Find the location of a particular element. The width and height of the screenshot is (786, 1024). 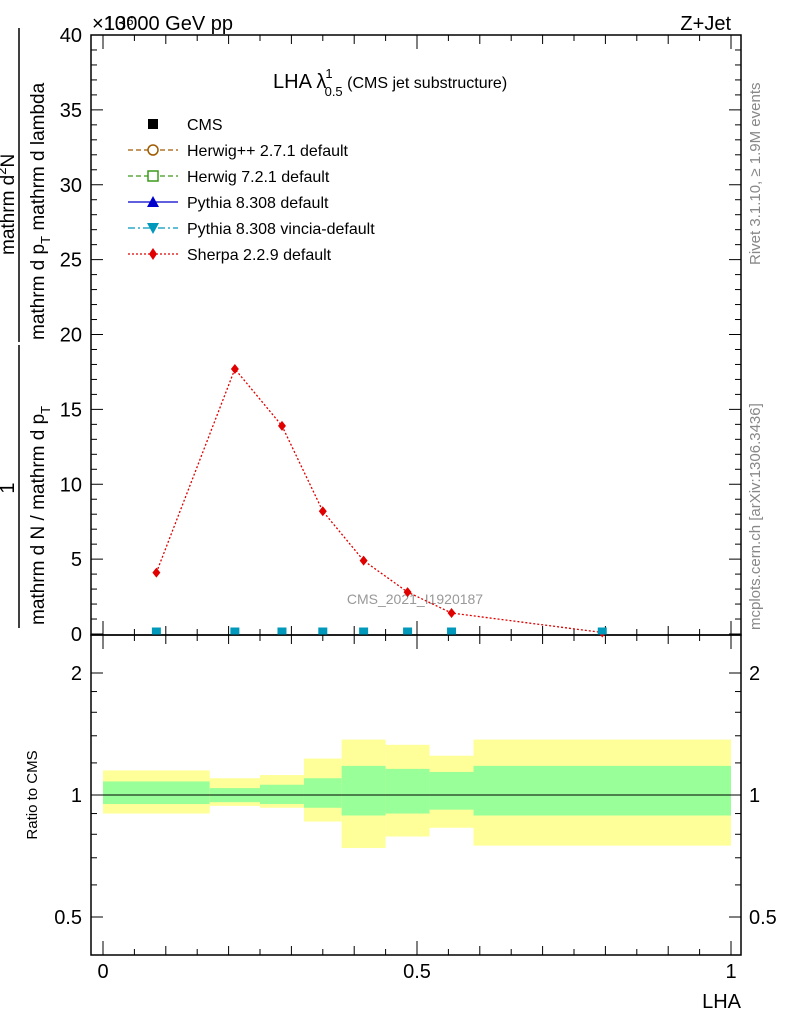

ratio-y-axis-title: Ratio to CMS is located at coordinates (32, 794).